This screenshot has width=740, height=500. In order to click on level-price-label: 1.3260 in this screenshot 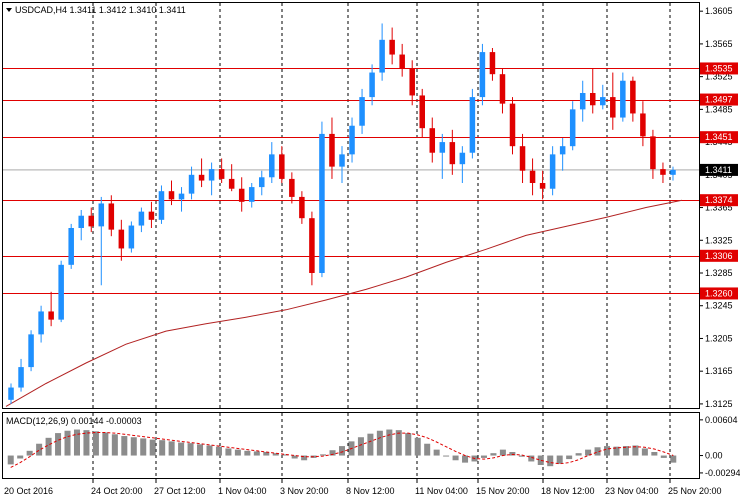, I will do `click(719, 293)`.